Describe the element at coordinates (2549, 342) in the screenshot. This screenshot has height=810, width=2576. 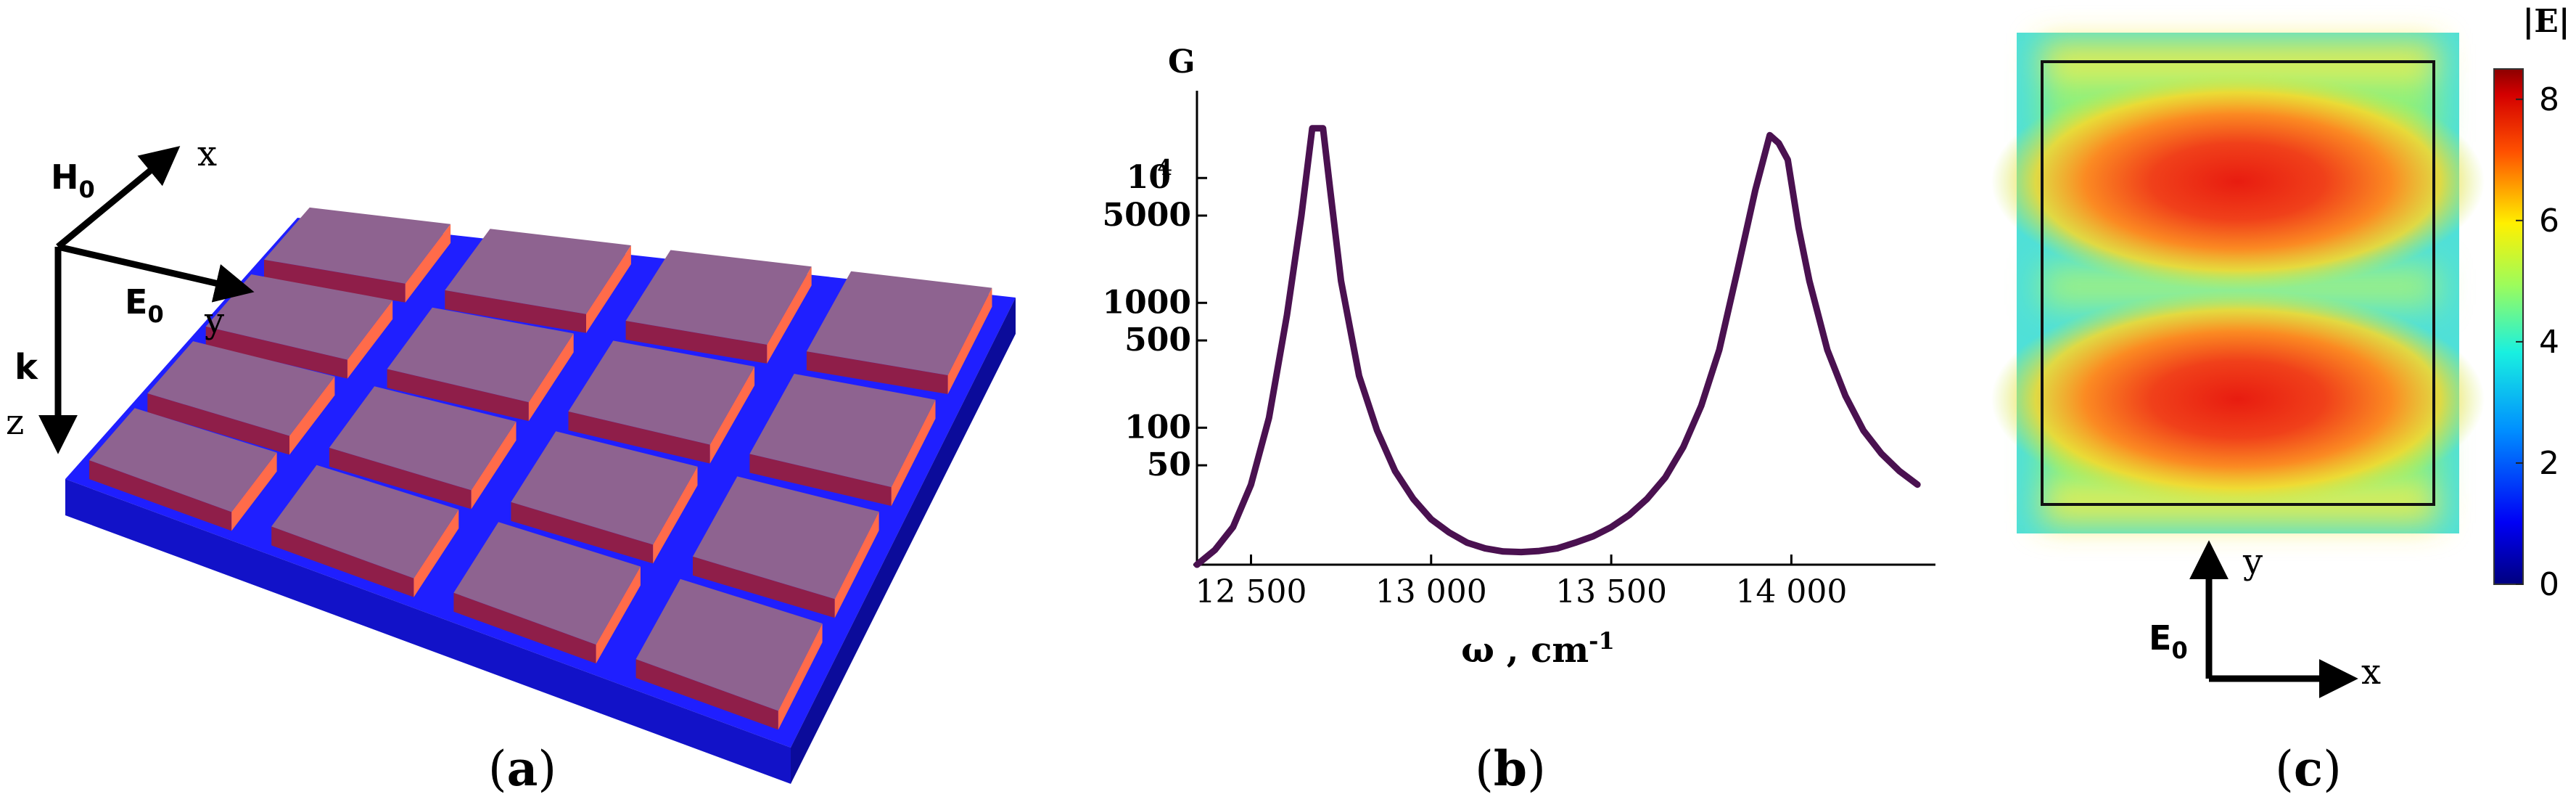
I see `colorbar-tick-label: 4` at that location.